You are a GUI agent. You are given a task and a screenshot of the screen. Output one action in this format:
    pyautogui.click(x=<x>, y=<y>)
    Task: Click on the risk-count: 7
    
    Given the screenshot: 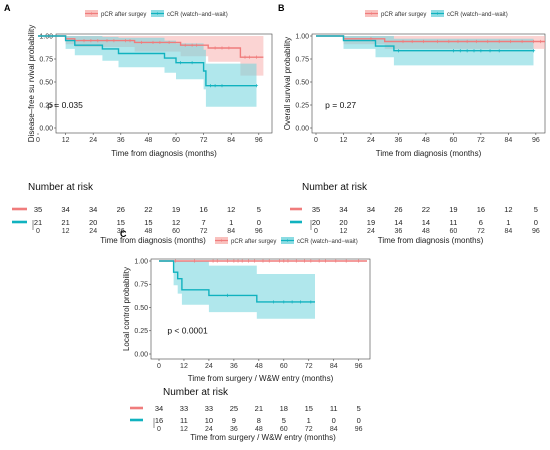 What is the action you would take?
    pyautogui.click(x=204, y=222)
    